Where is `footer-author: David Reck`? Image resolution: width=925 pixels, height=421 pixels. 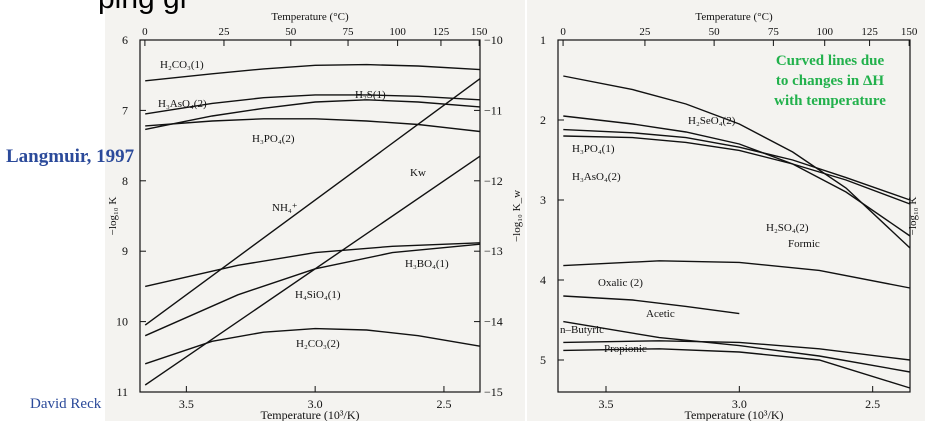 footer-author: David Reck is located at coordinates (66, 404).